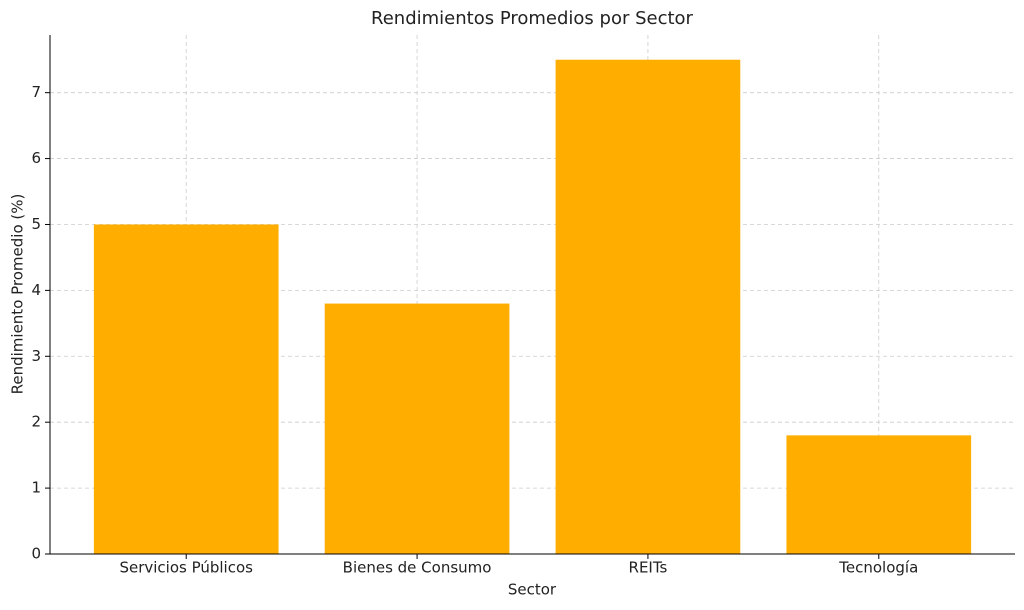 The image size is (1024, 610). I want to click on y-tick-label: 3, so click(36, 356).